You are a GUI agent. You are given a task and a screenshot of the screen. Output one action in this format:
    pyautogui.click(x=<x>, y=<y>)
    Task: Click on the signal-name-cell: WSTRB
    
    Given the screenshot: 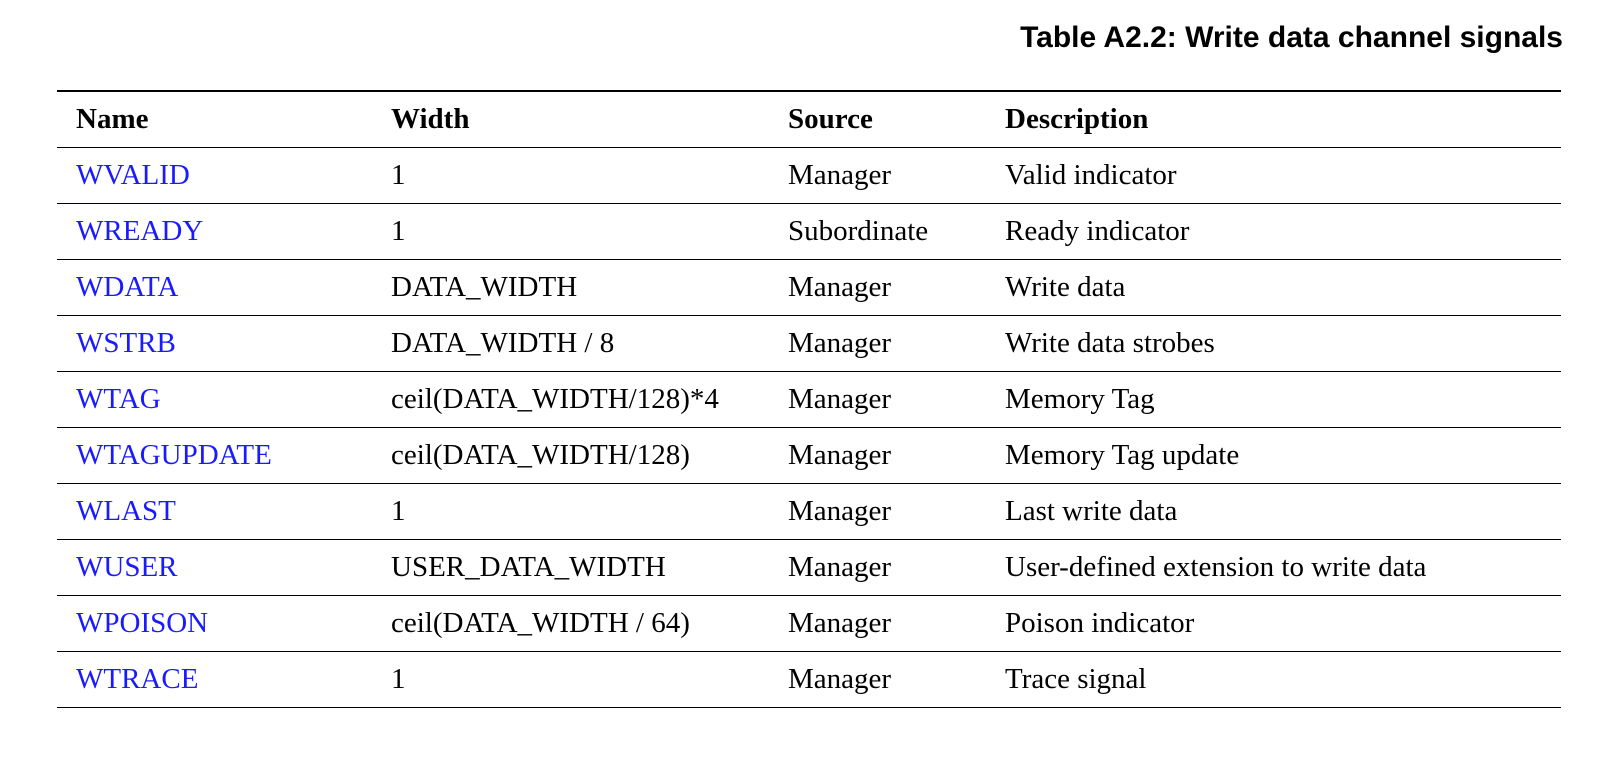 What is the action you would take?
    pyautogui.click(x=214, y=343)
    